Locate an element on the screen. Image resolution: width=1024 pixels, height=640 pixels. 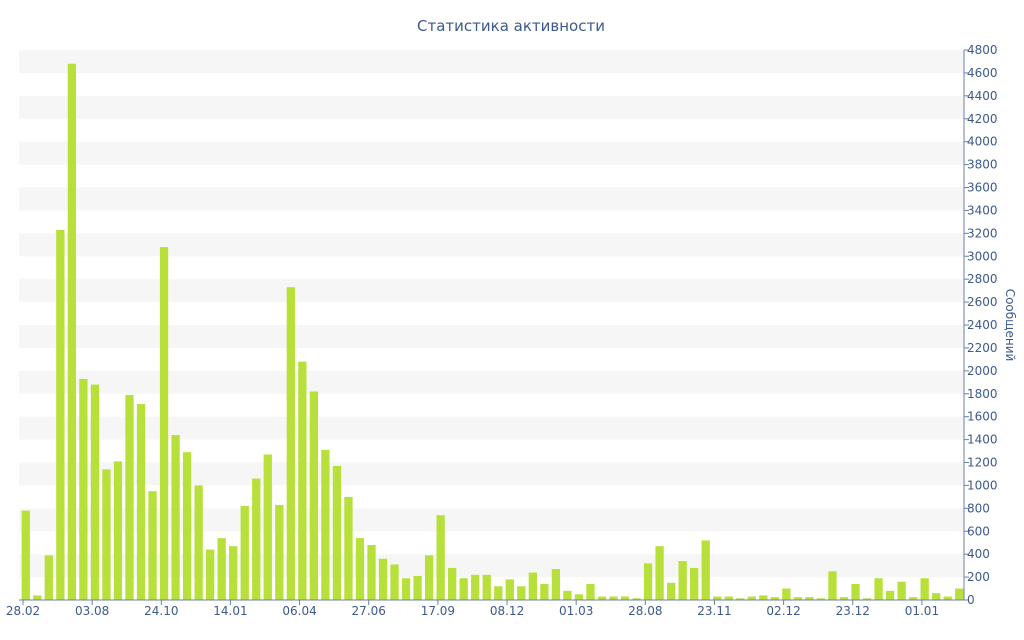
y-tick-label: 4400 is located at coordinates (982, 96).